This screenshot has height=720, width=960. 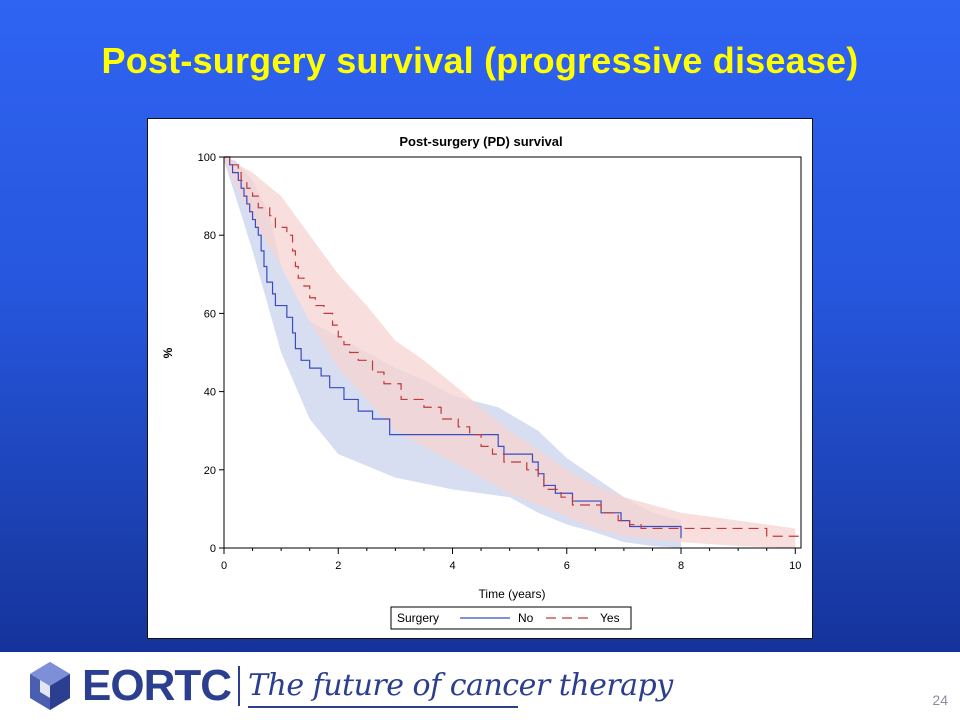 I want to click on y-axis-label: %, so click(x=168, y=352).